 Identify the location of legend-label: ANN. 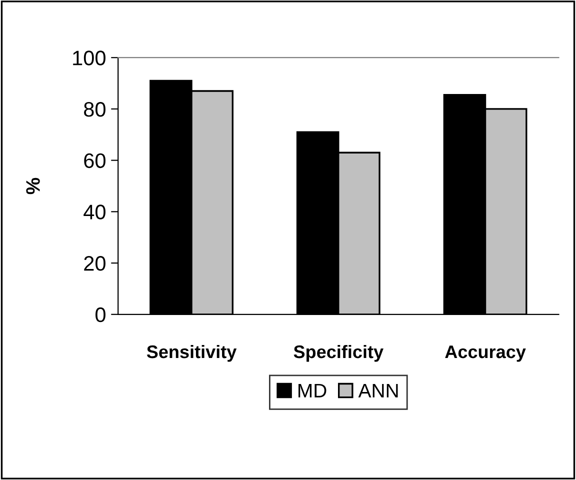
(378, 391).